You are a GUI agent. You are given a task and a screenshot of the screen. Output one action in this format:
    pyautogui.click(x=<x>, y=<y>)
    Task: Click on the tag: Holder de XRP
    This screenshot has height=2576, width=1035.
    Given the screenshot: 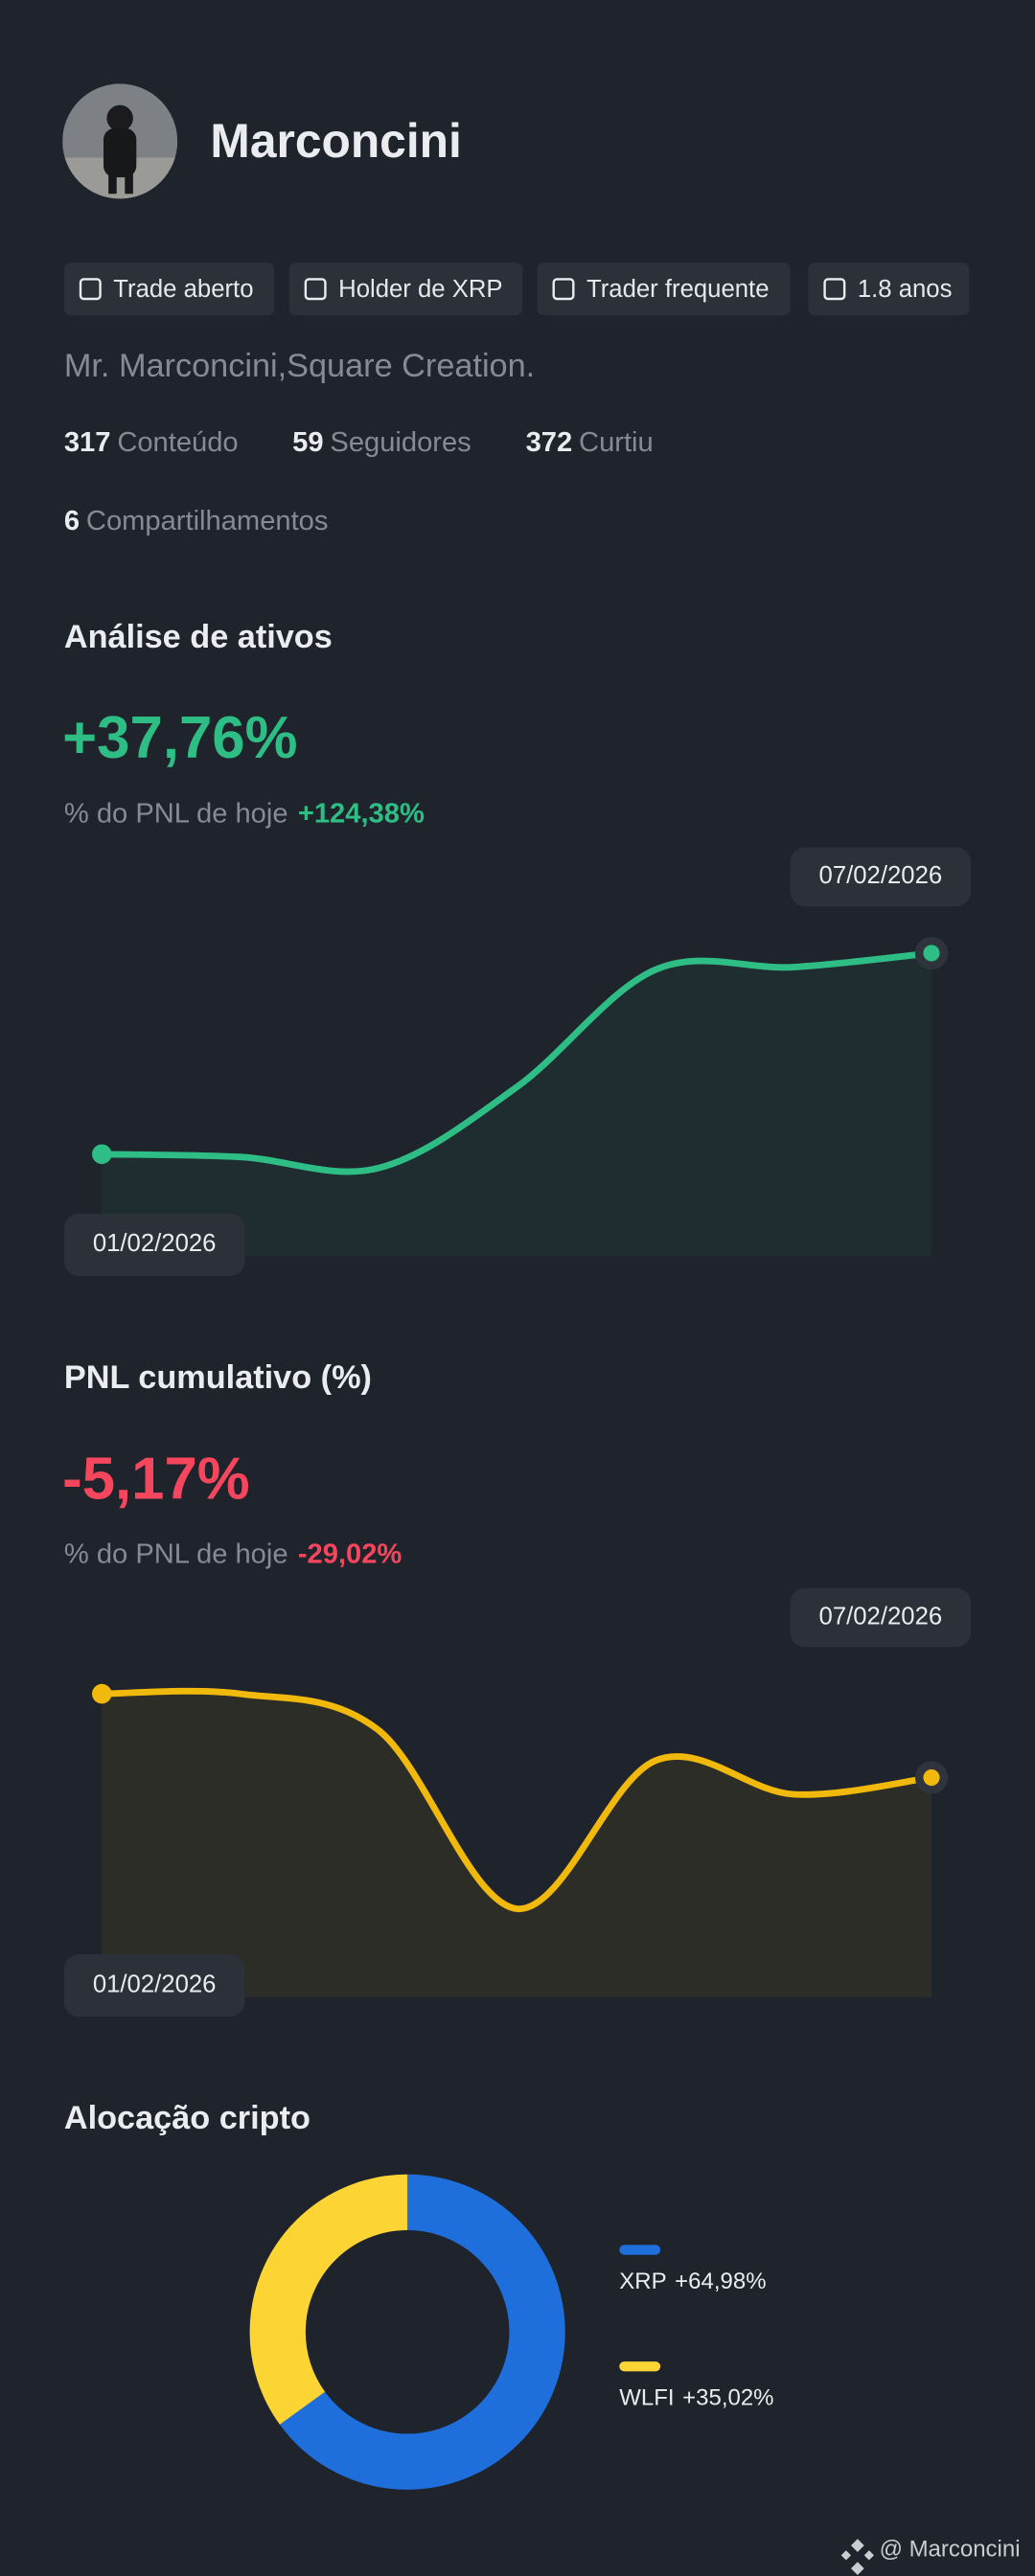 What is the action you would take?
    pyautogui.click(x=405, y=289)
    